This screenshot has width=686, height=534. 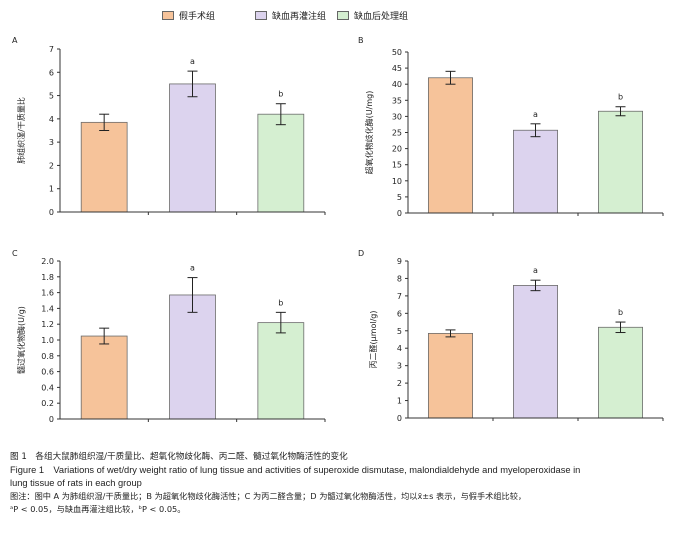 I want to click on chart-b-ylabel: 超氧化物歧化酶(U/mg), so click(x=369, y=133).